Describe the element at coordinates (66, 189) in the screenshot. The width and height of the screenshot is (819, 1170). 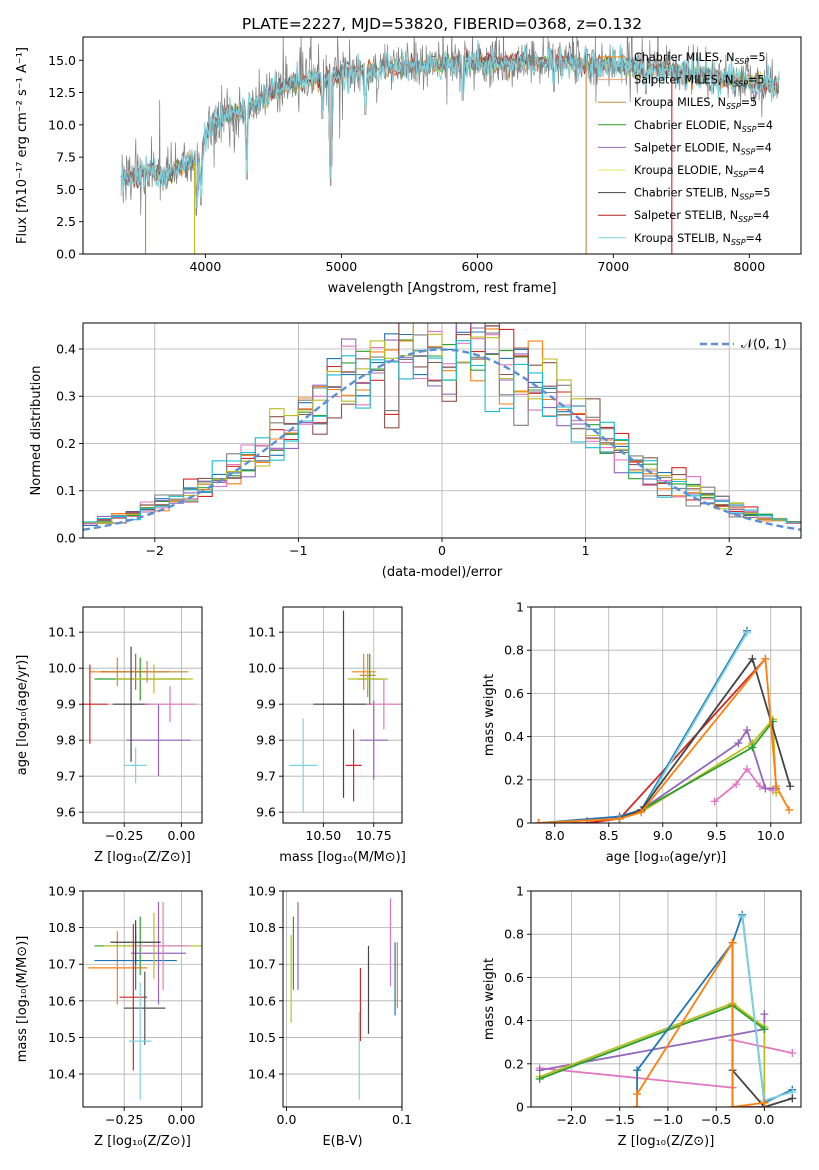
I see `y-tick-label: 5.0` at that location.